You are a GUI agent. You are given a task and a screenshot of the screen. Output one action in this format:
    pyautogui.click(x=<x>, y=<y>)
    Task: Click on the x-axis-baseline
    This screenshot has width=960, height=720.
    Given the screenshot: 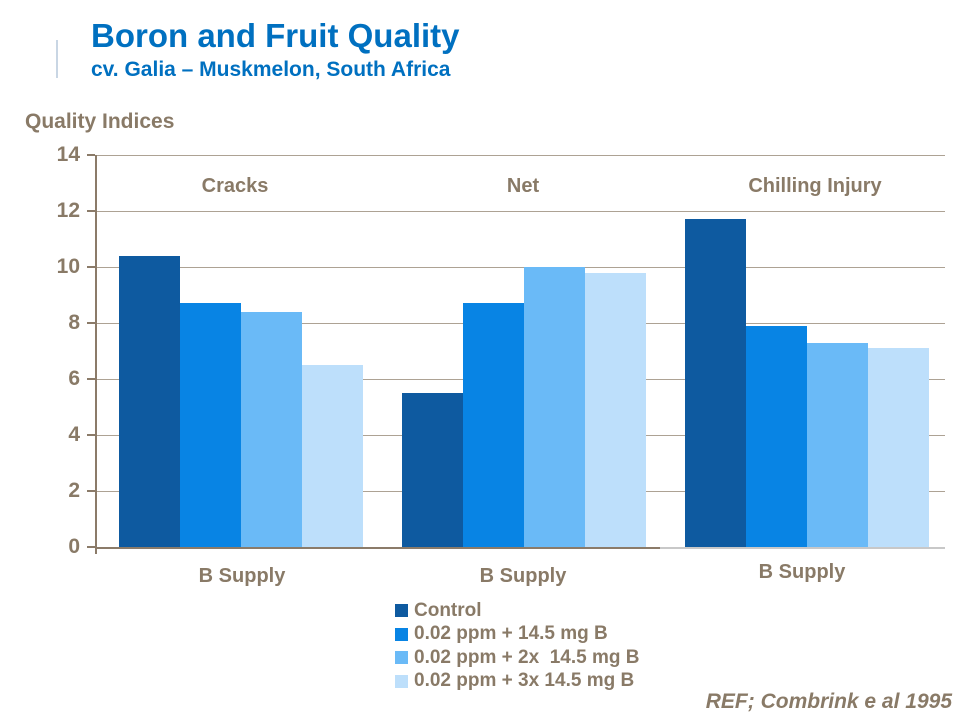 What is the action you would take?
    pyautogui.click(x=377, y=548)
    